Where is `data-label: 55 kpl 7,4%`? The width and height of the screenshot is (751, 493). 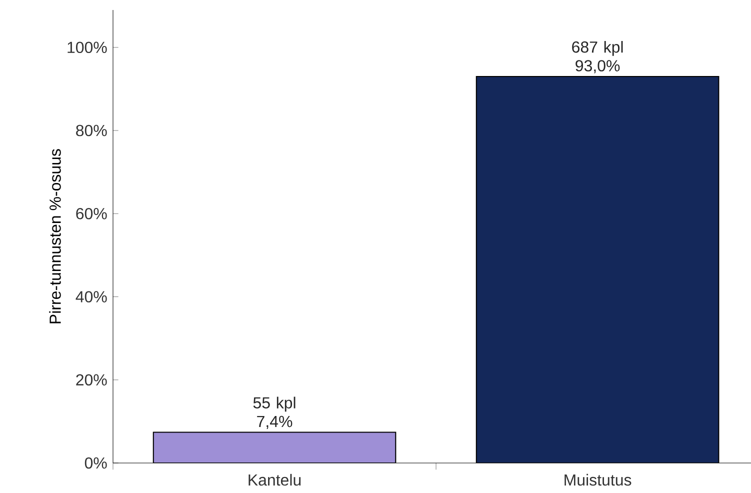 data-label: 55 kpl 7,4% is located at coordinates (274, 413).